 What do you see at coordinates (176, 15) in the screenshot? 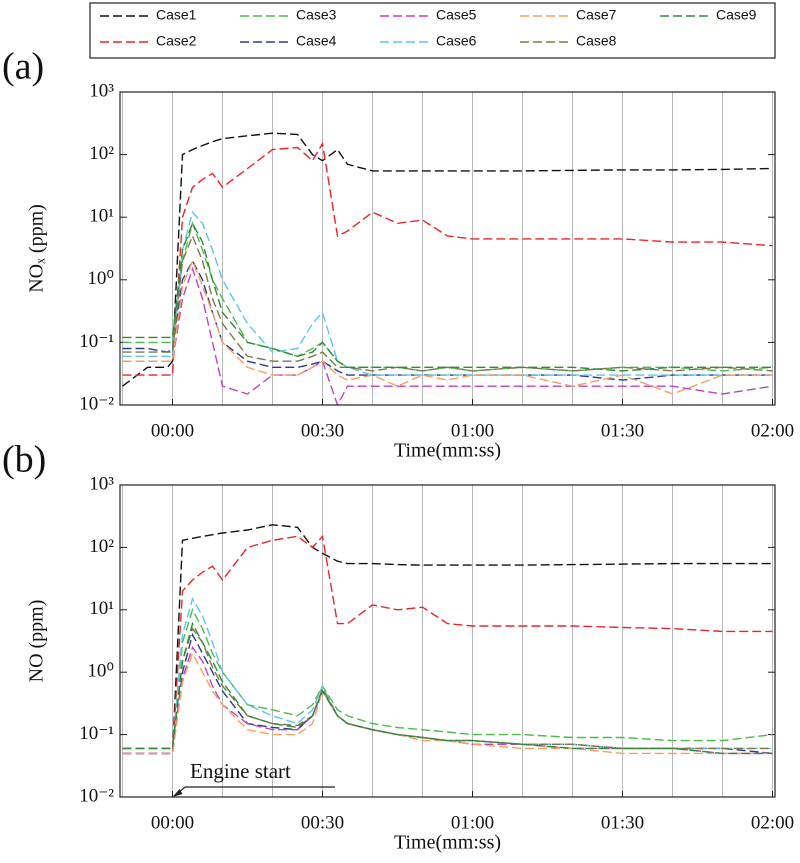
I see `legend-label: Case1` at bounding box center [176, 15].